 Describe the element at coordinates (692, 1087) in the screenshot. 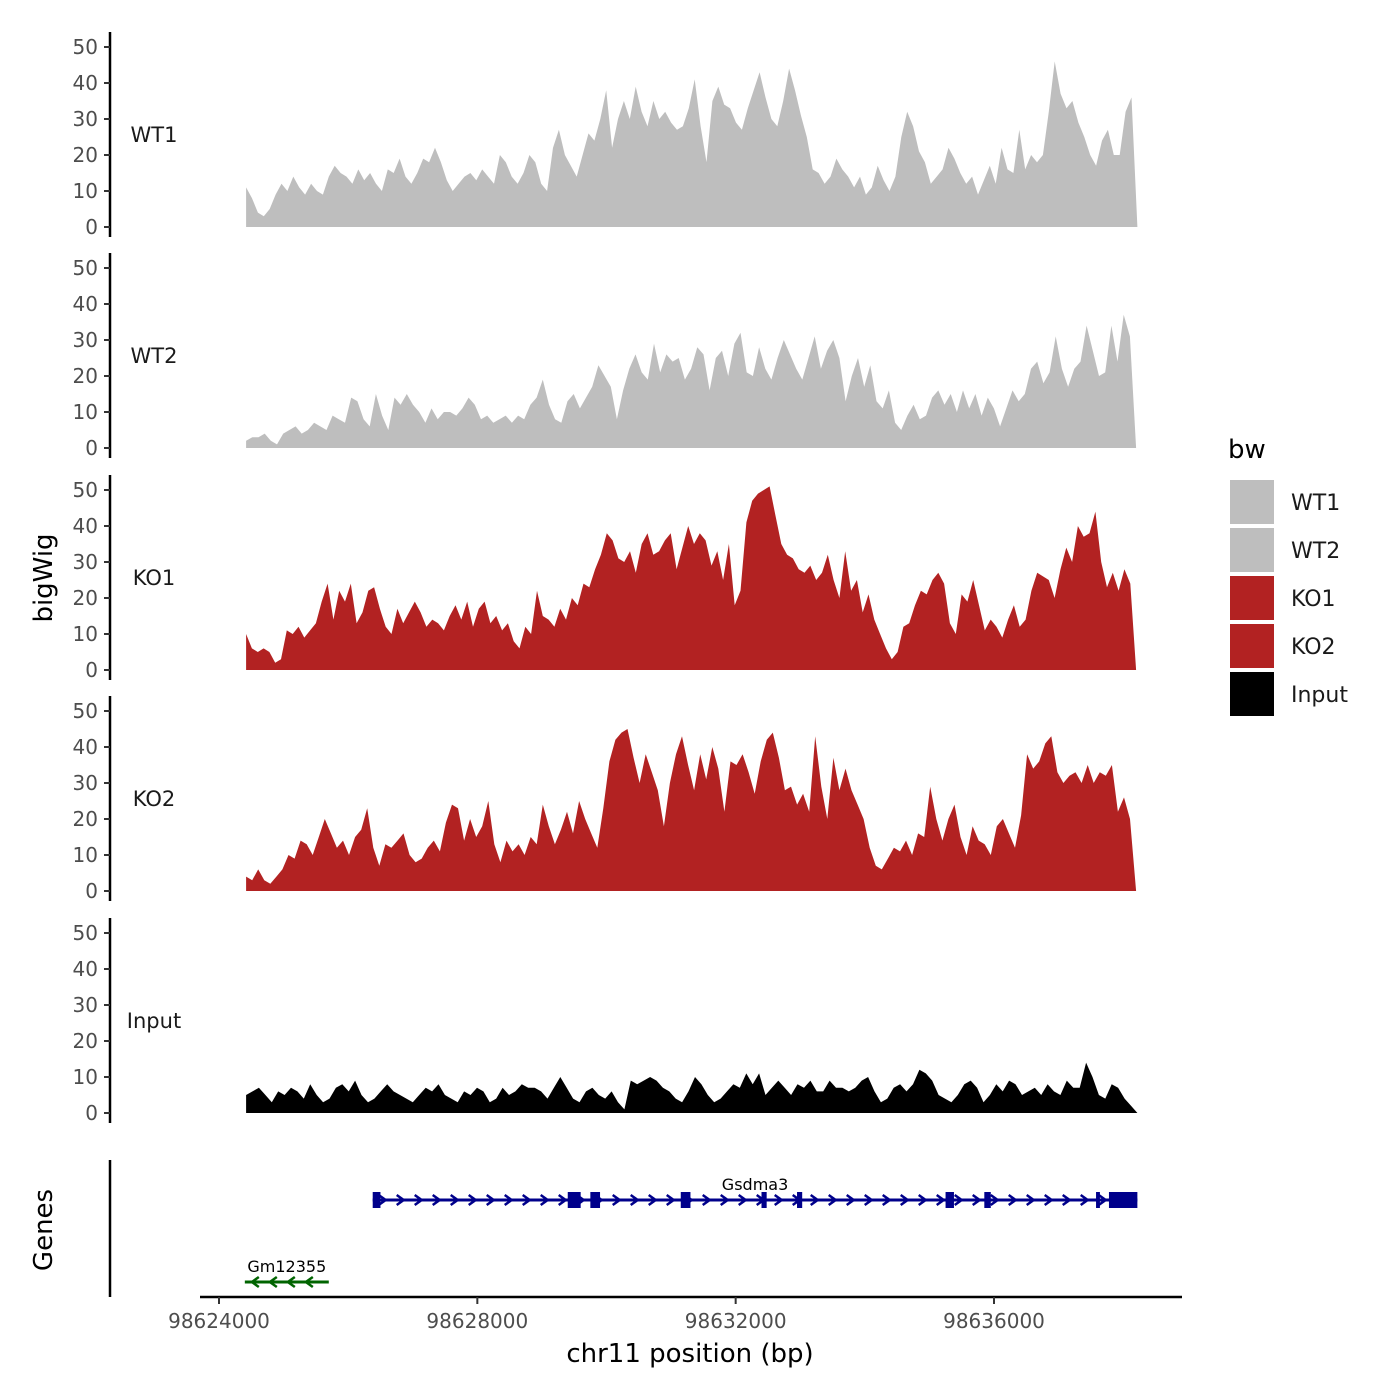

I see `area-input` at that location.